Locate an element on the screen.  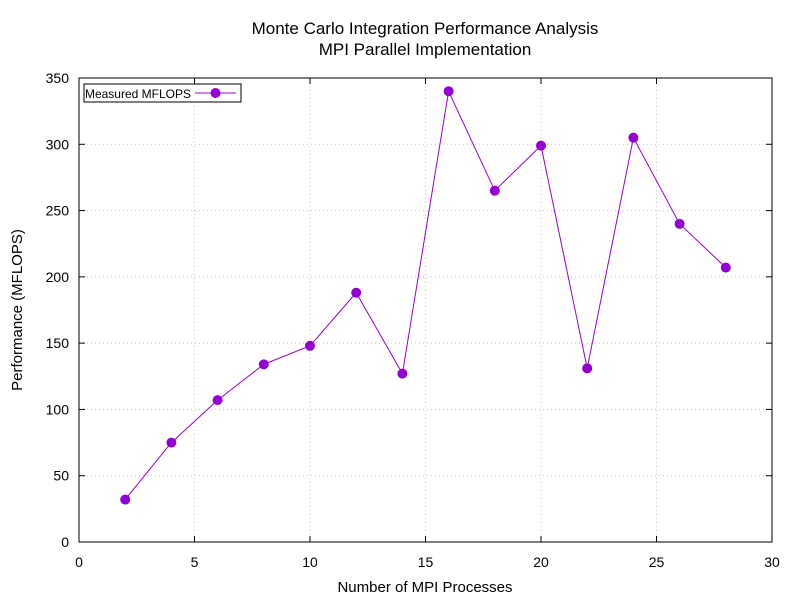
y-tick-label: 200 is located at coordinates (58, 277).